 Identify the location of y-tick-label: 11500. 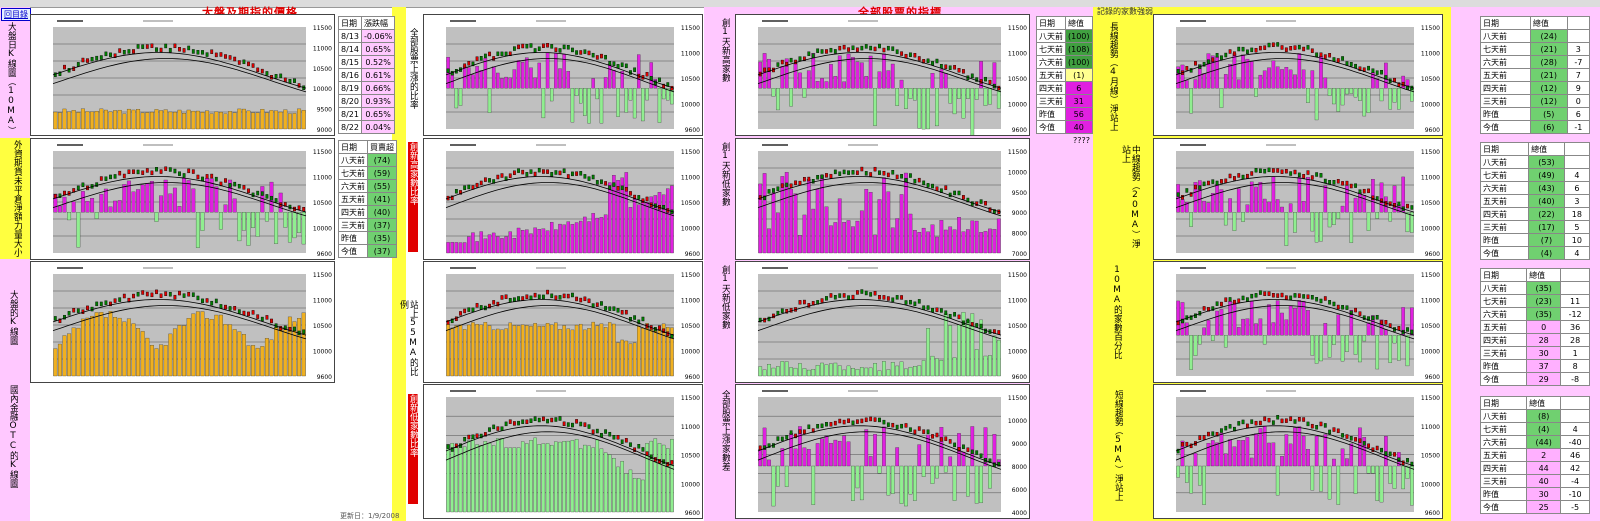
(1430, 398).